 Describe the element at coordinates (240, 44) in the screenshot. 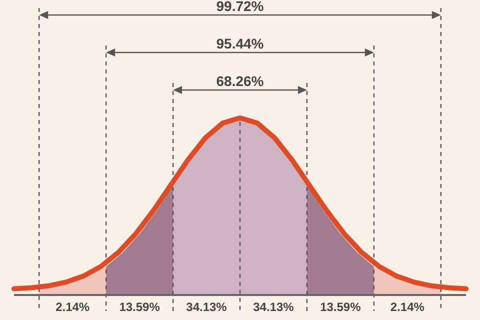

I see `text: 95.44%` at that location.